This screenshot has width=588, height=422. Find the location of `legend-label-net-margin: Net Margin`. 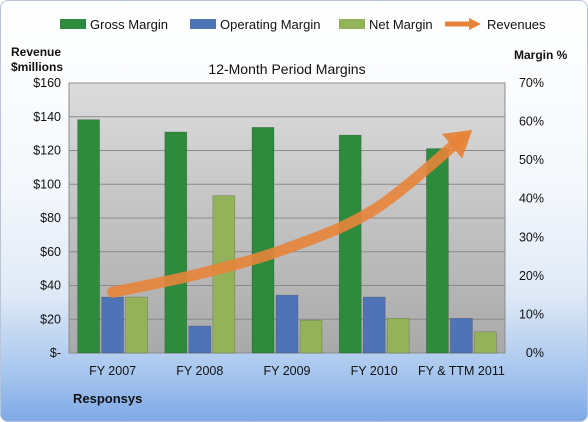

legend-label-net-margin: Net Margin is located at coordinates (401, 24).